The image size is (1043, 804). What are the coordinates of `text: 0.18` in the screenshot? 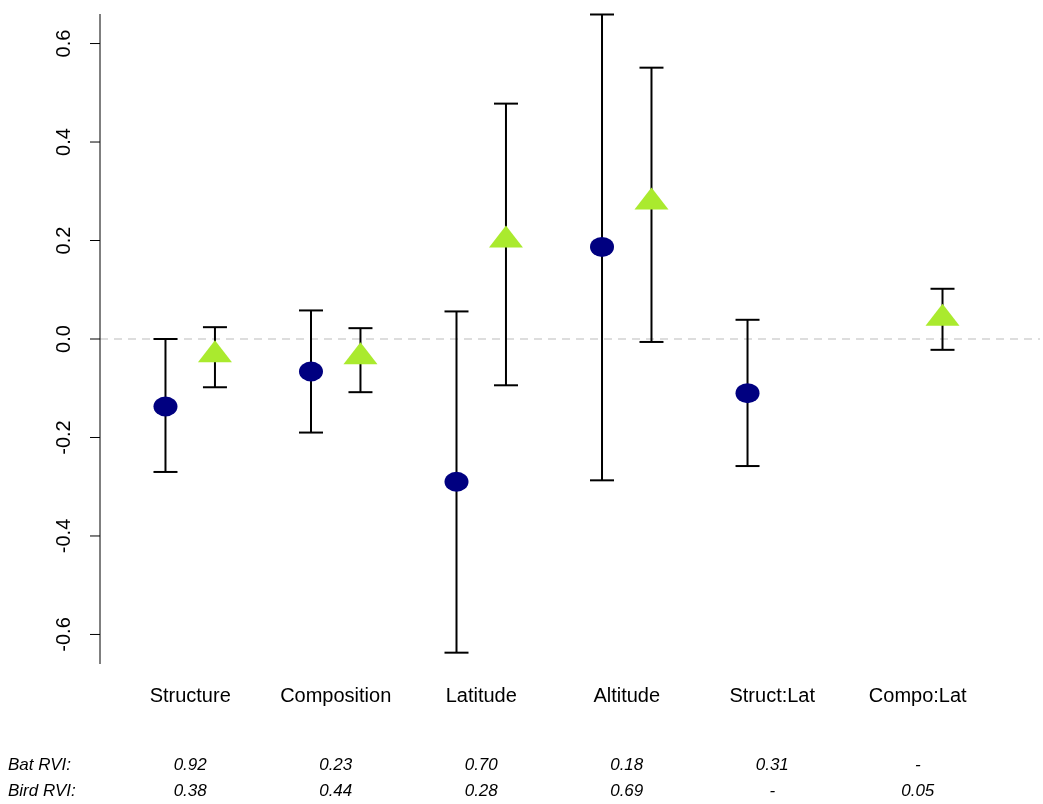 It's located at (627, 765).